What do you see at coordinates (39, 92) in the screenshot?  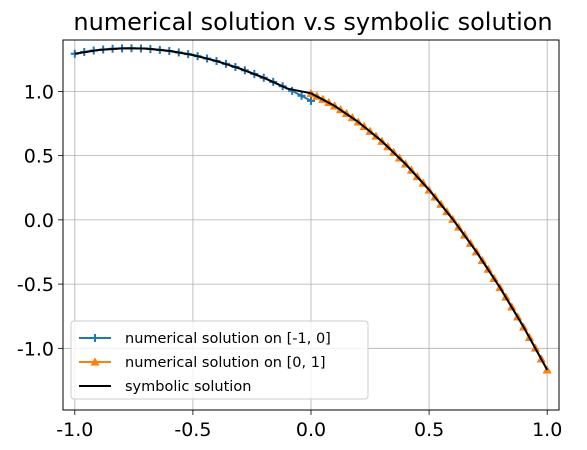 I see `y-tick-label: 1.0` at bounding box center [39, 92].